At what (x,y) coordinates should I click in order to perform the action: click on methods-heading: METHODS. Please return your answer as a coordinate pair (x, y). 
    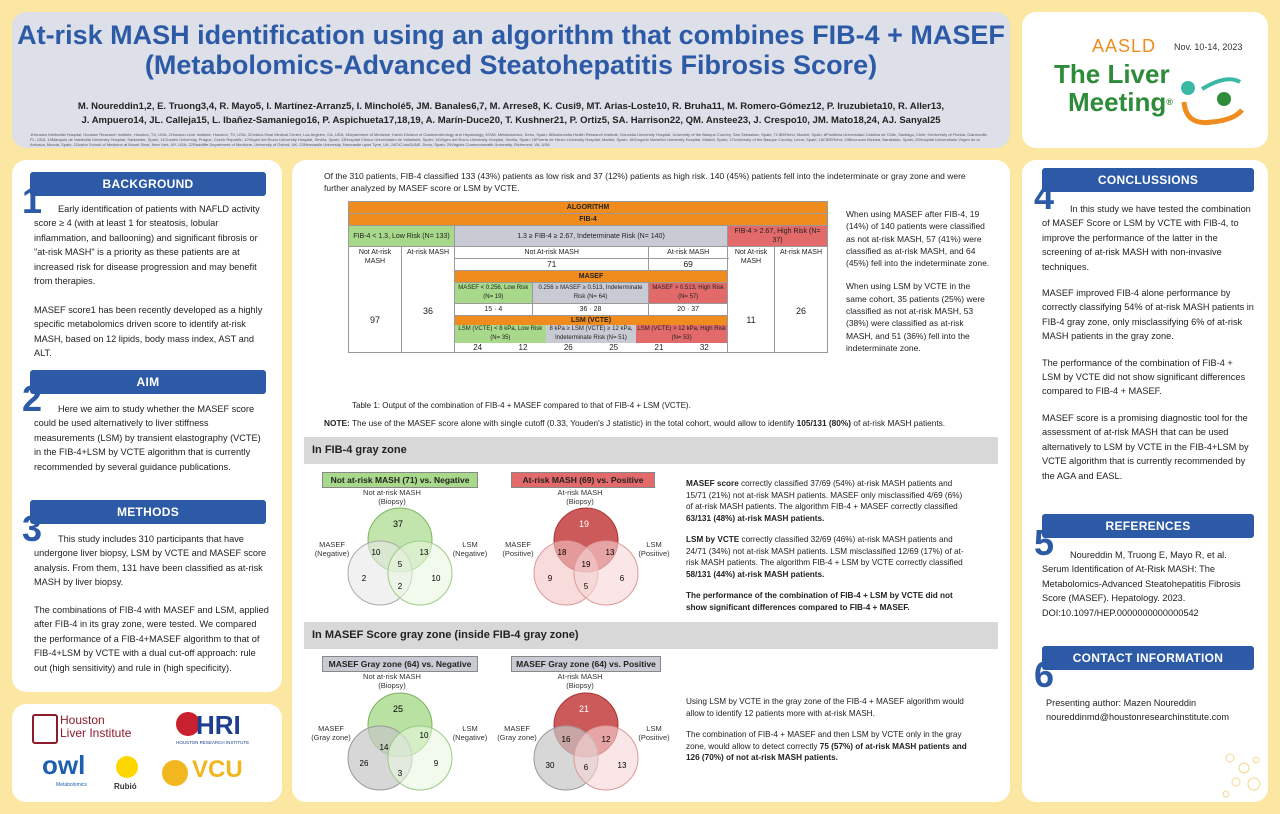
    Looking at the image, I should click on (148, 512).